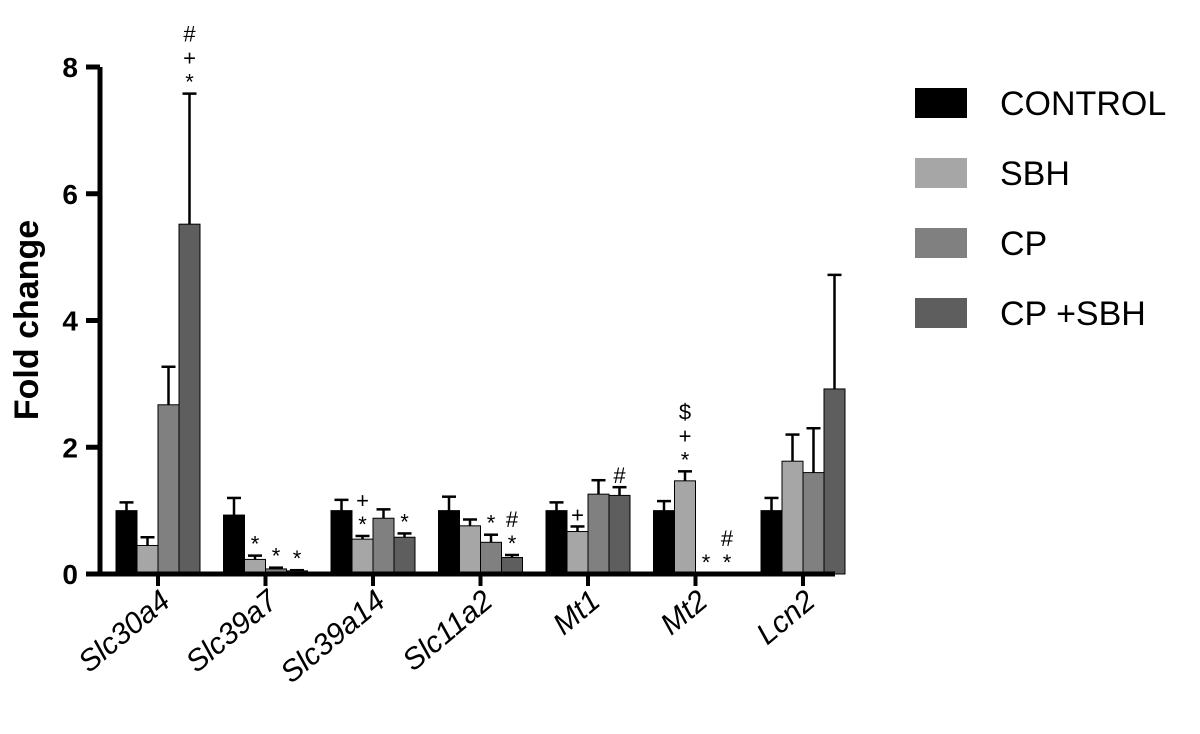 This screenshot has height=734, width=1200. Describe the element at coordinates (332, 637) in the screenshot. I see `x-tick-label: Slc39a14` at that location.